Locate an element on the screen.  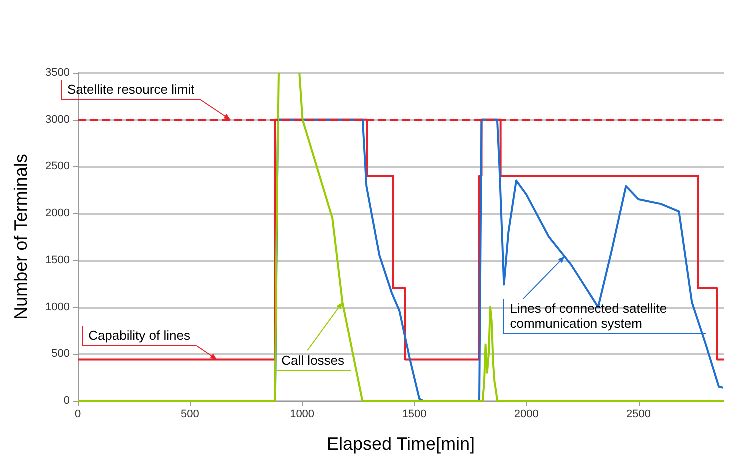
annotation: Satellite resource limit is located at coordinates (130, 90).